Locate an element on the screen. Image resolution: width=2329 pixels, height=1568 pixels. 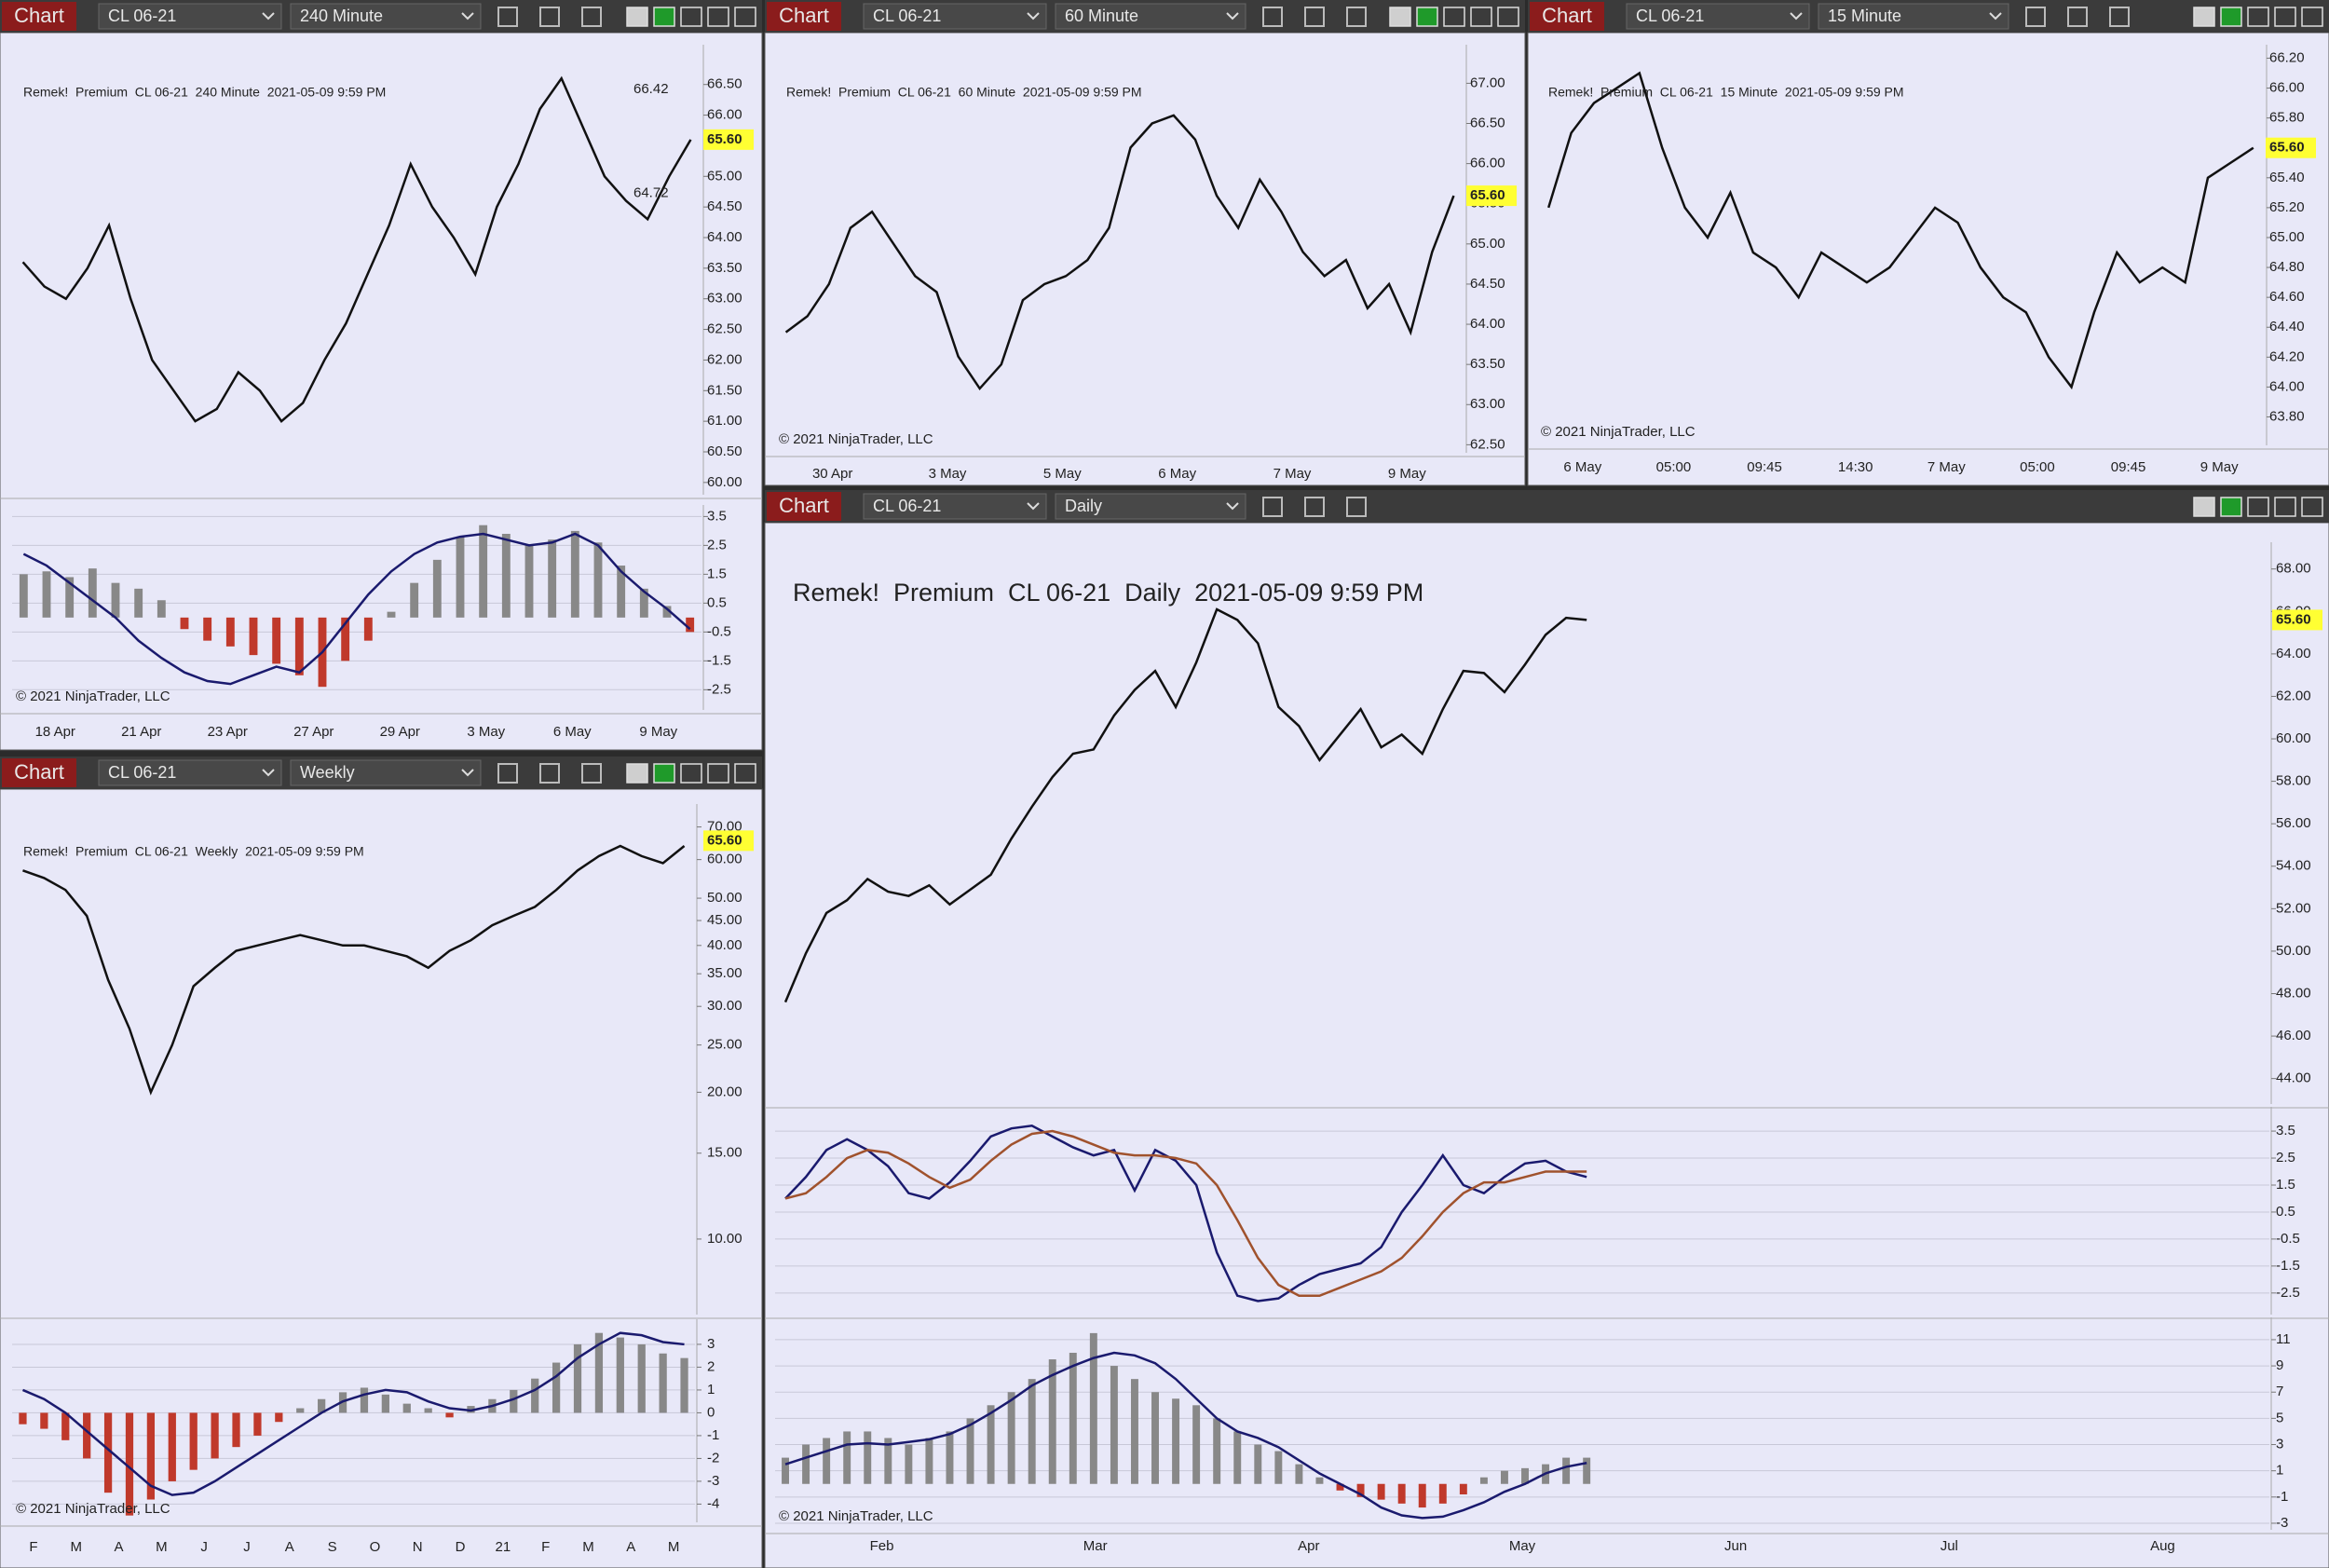
x-tick-label: 14:30 is located at coordinates (1855, 467).